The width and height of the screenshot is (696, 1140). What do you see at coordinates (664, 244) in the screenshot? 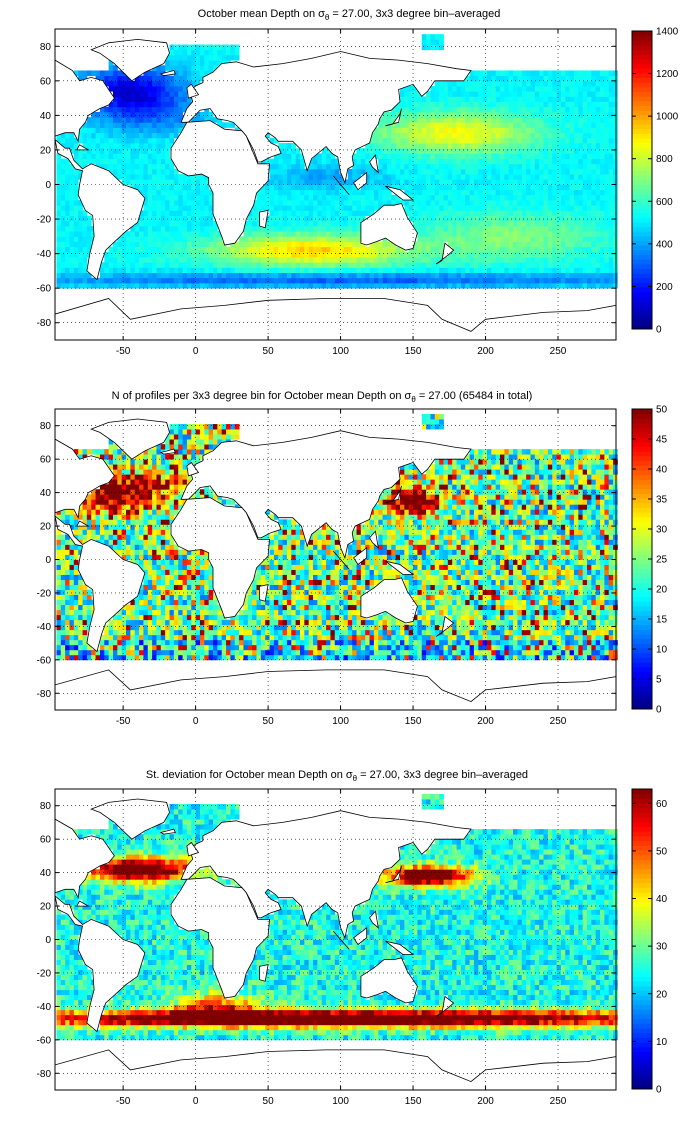
I see `colorbar-tick-label: 400` at bounding box center [664, 244].